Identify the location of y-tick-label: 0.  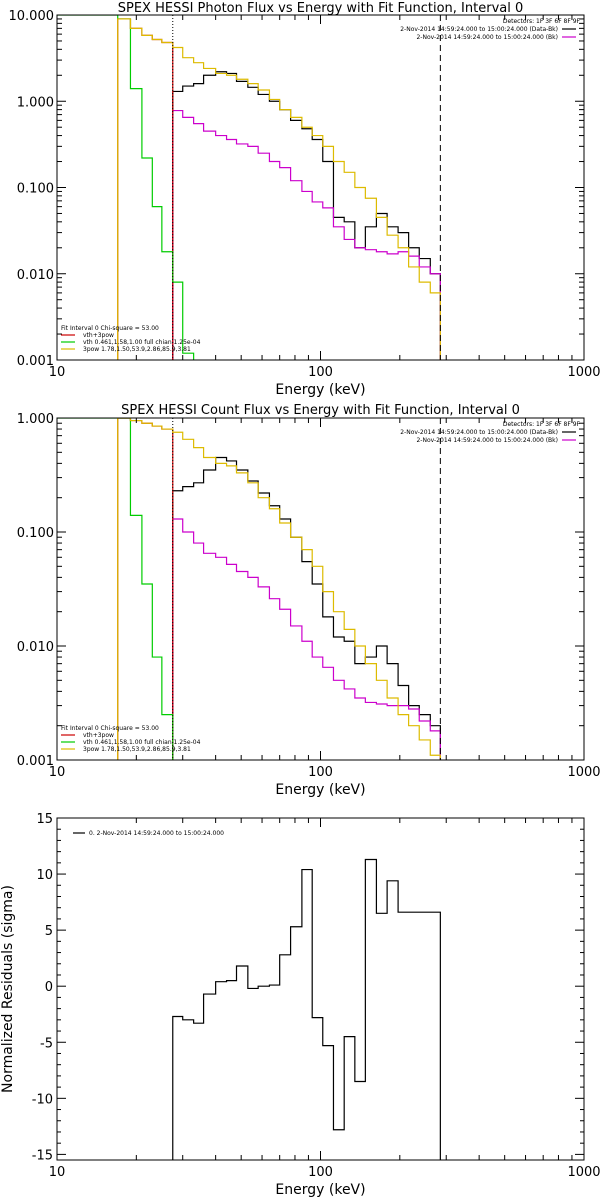
(49, 987).